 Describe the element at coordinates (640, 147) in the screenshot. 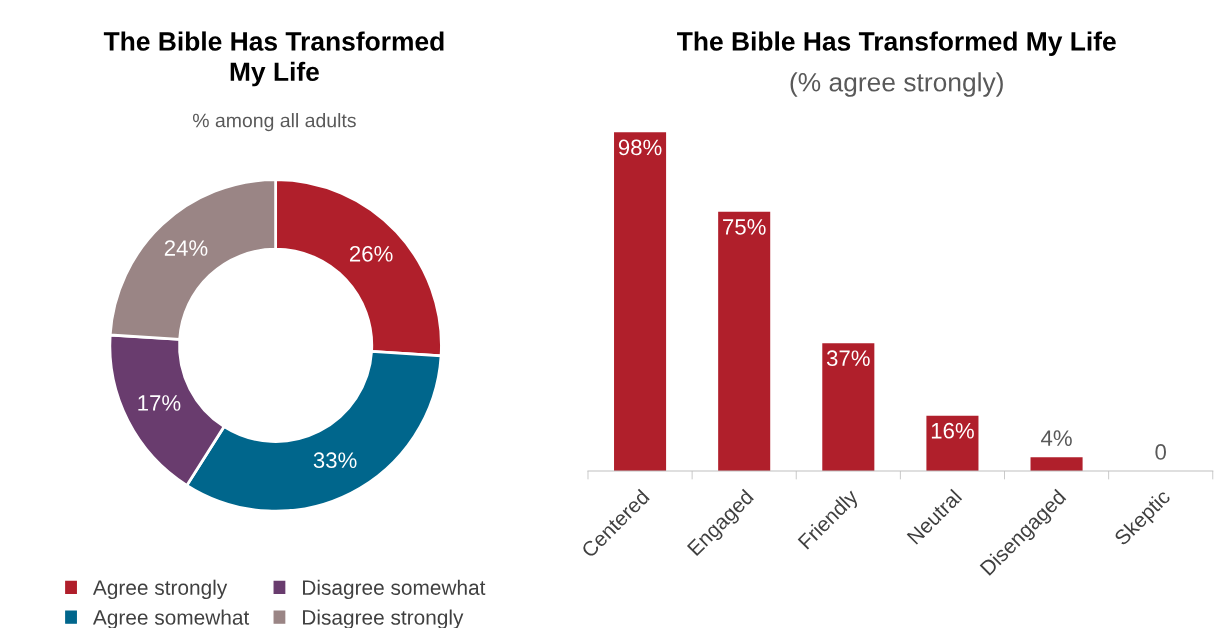

I see `data-label: 98%` at that location.